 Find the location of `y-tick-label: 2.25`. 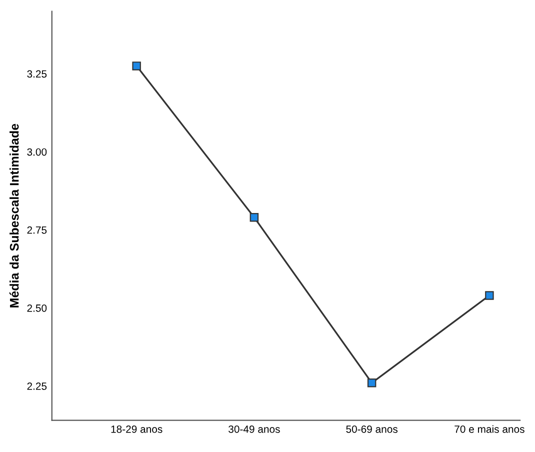

y-tick-label: 2.25 is located at coordinates (37, 386).